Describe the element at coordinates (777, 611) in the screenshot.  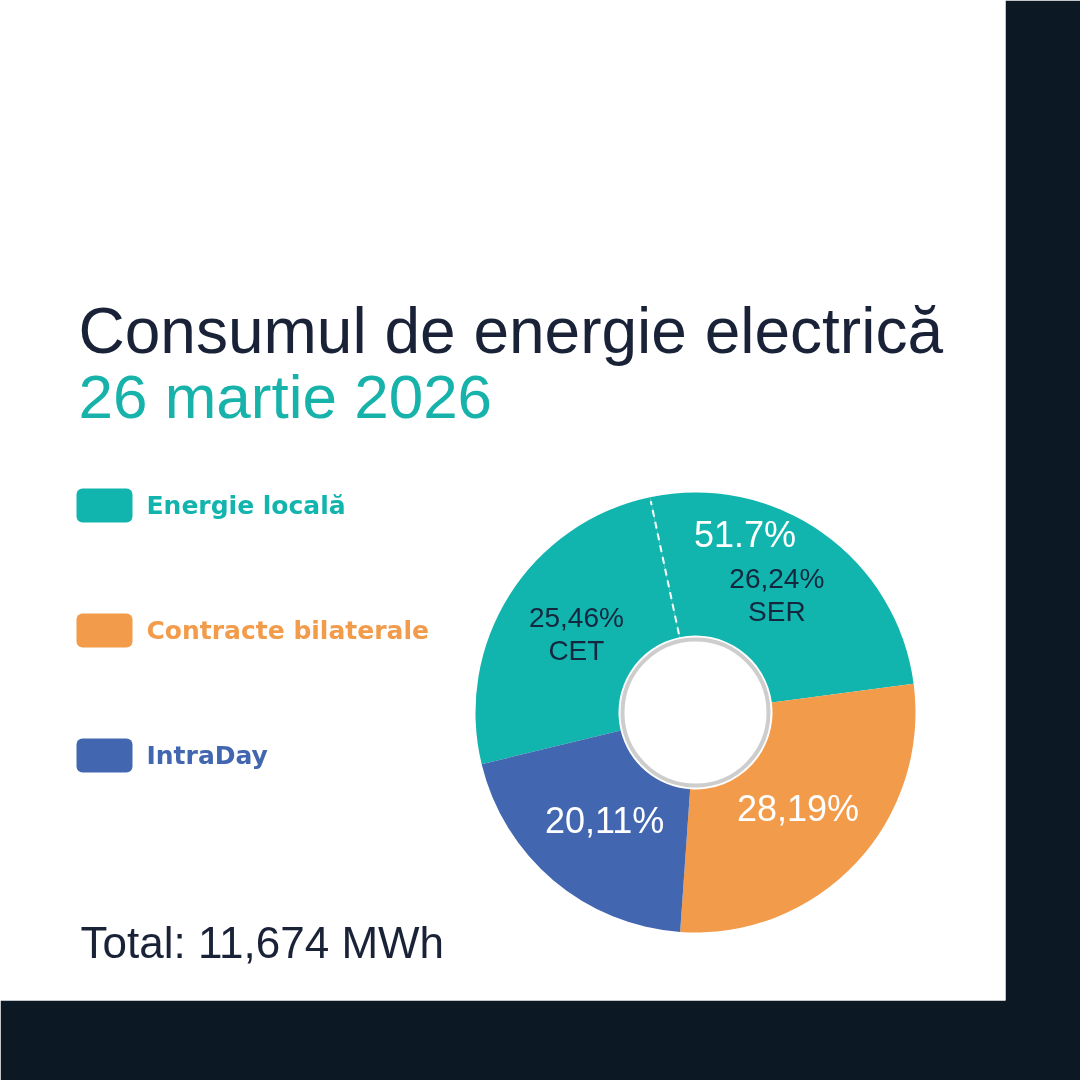
I see `slice-label: SER` at that location.